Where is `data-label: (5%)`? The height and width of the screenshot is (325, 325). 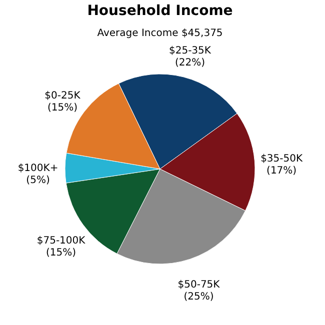 data-label: (5%) is located at coordinates (38, 180).